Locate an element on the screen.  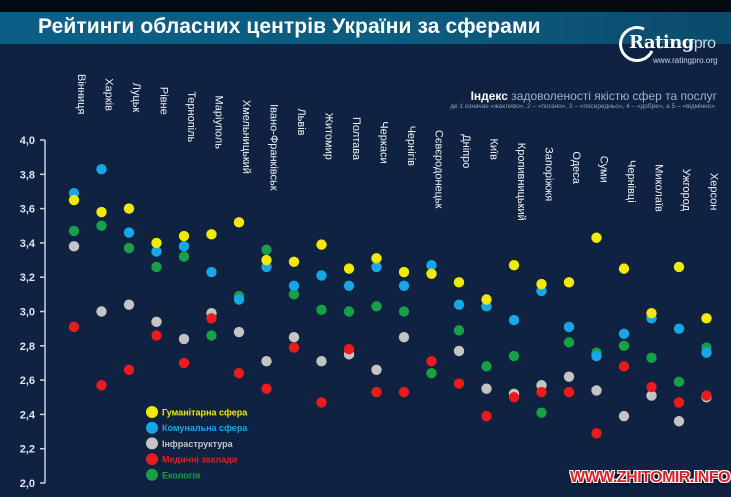
x-category-label: Вінниця is located at coordinates (81, 94).